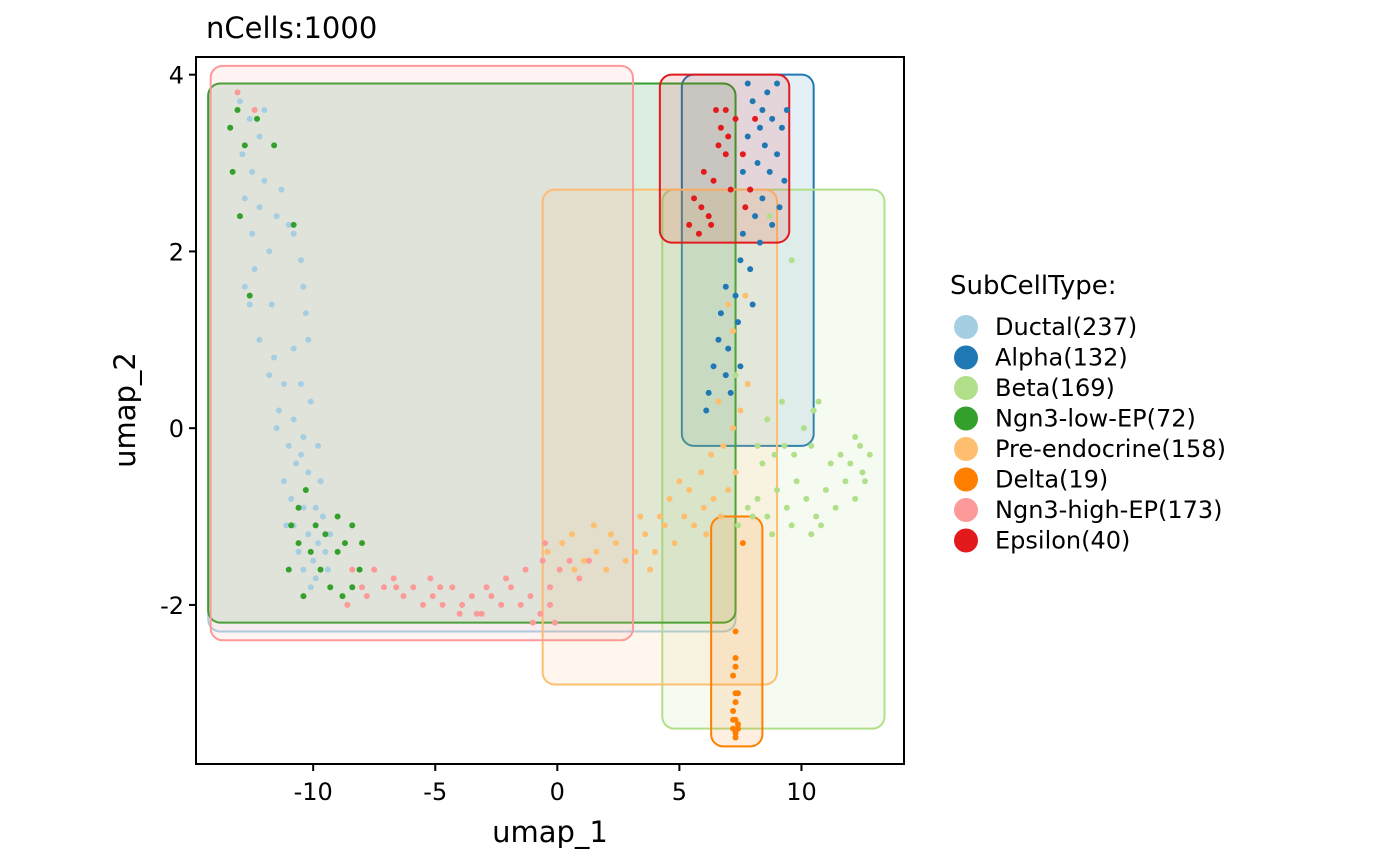  Describe the element at coordinates (1108, 510) in the screenshot. I see `legend-label: Ngn3-high-EP(173)` at that location.